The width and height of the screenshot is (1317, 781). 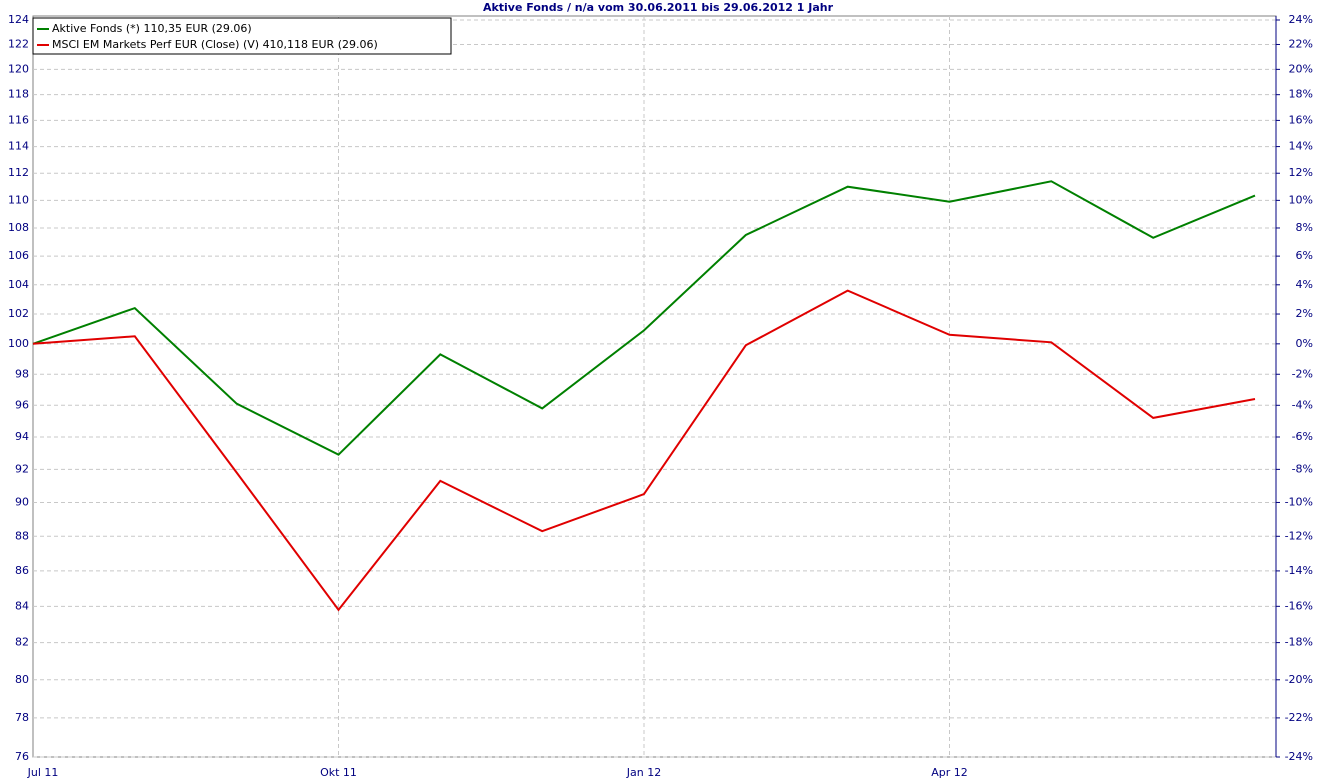 What do you see at coordinates (18, 199) in the screenshot?
I see `y-tick-label: 110` at bounding box center [18, 199].